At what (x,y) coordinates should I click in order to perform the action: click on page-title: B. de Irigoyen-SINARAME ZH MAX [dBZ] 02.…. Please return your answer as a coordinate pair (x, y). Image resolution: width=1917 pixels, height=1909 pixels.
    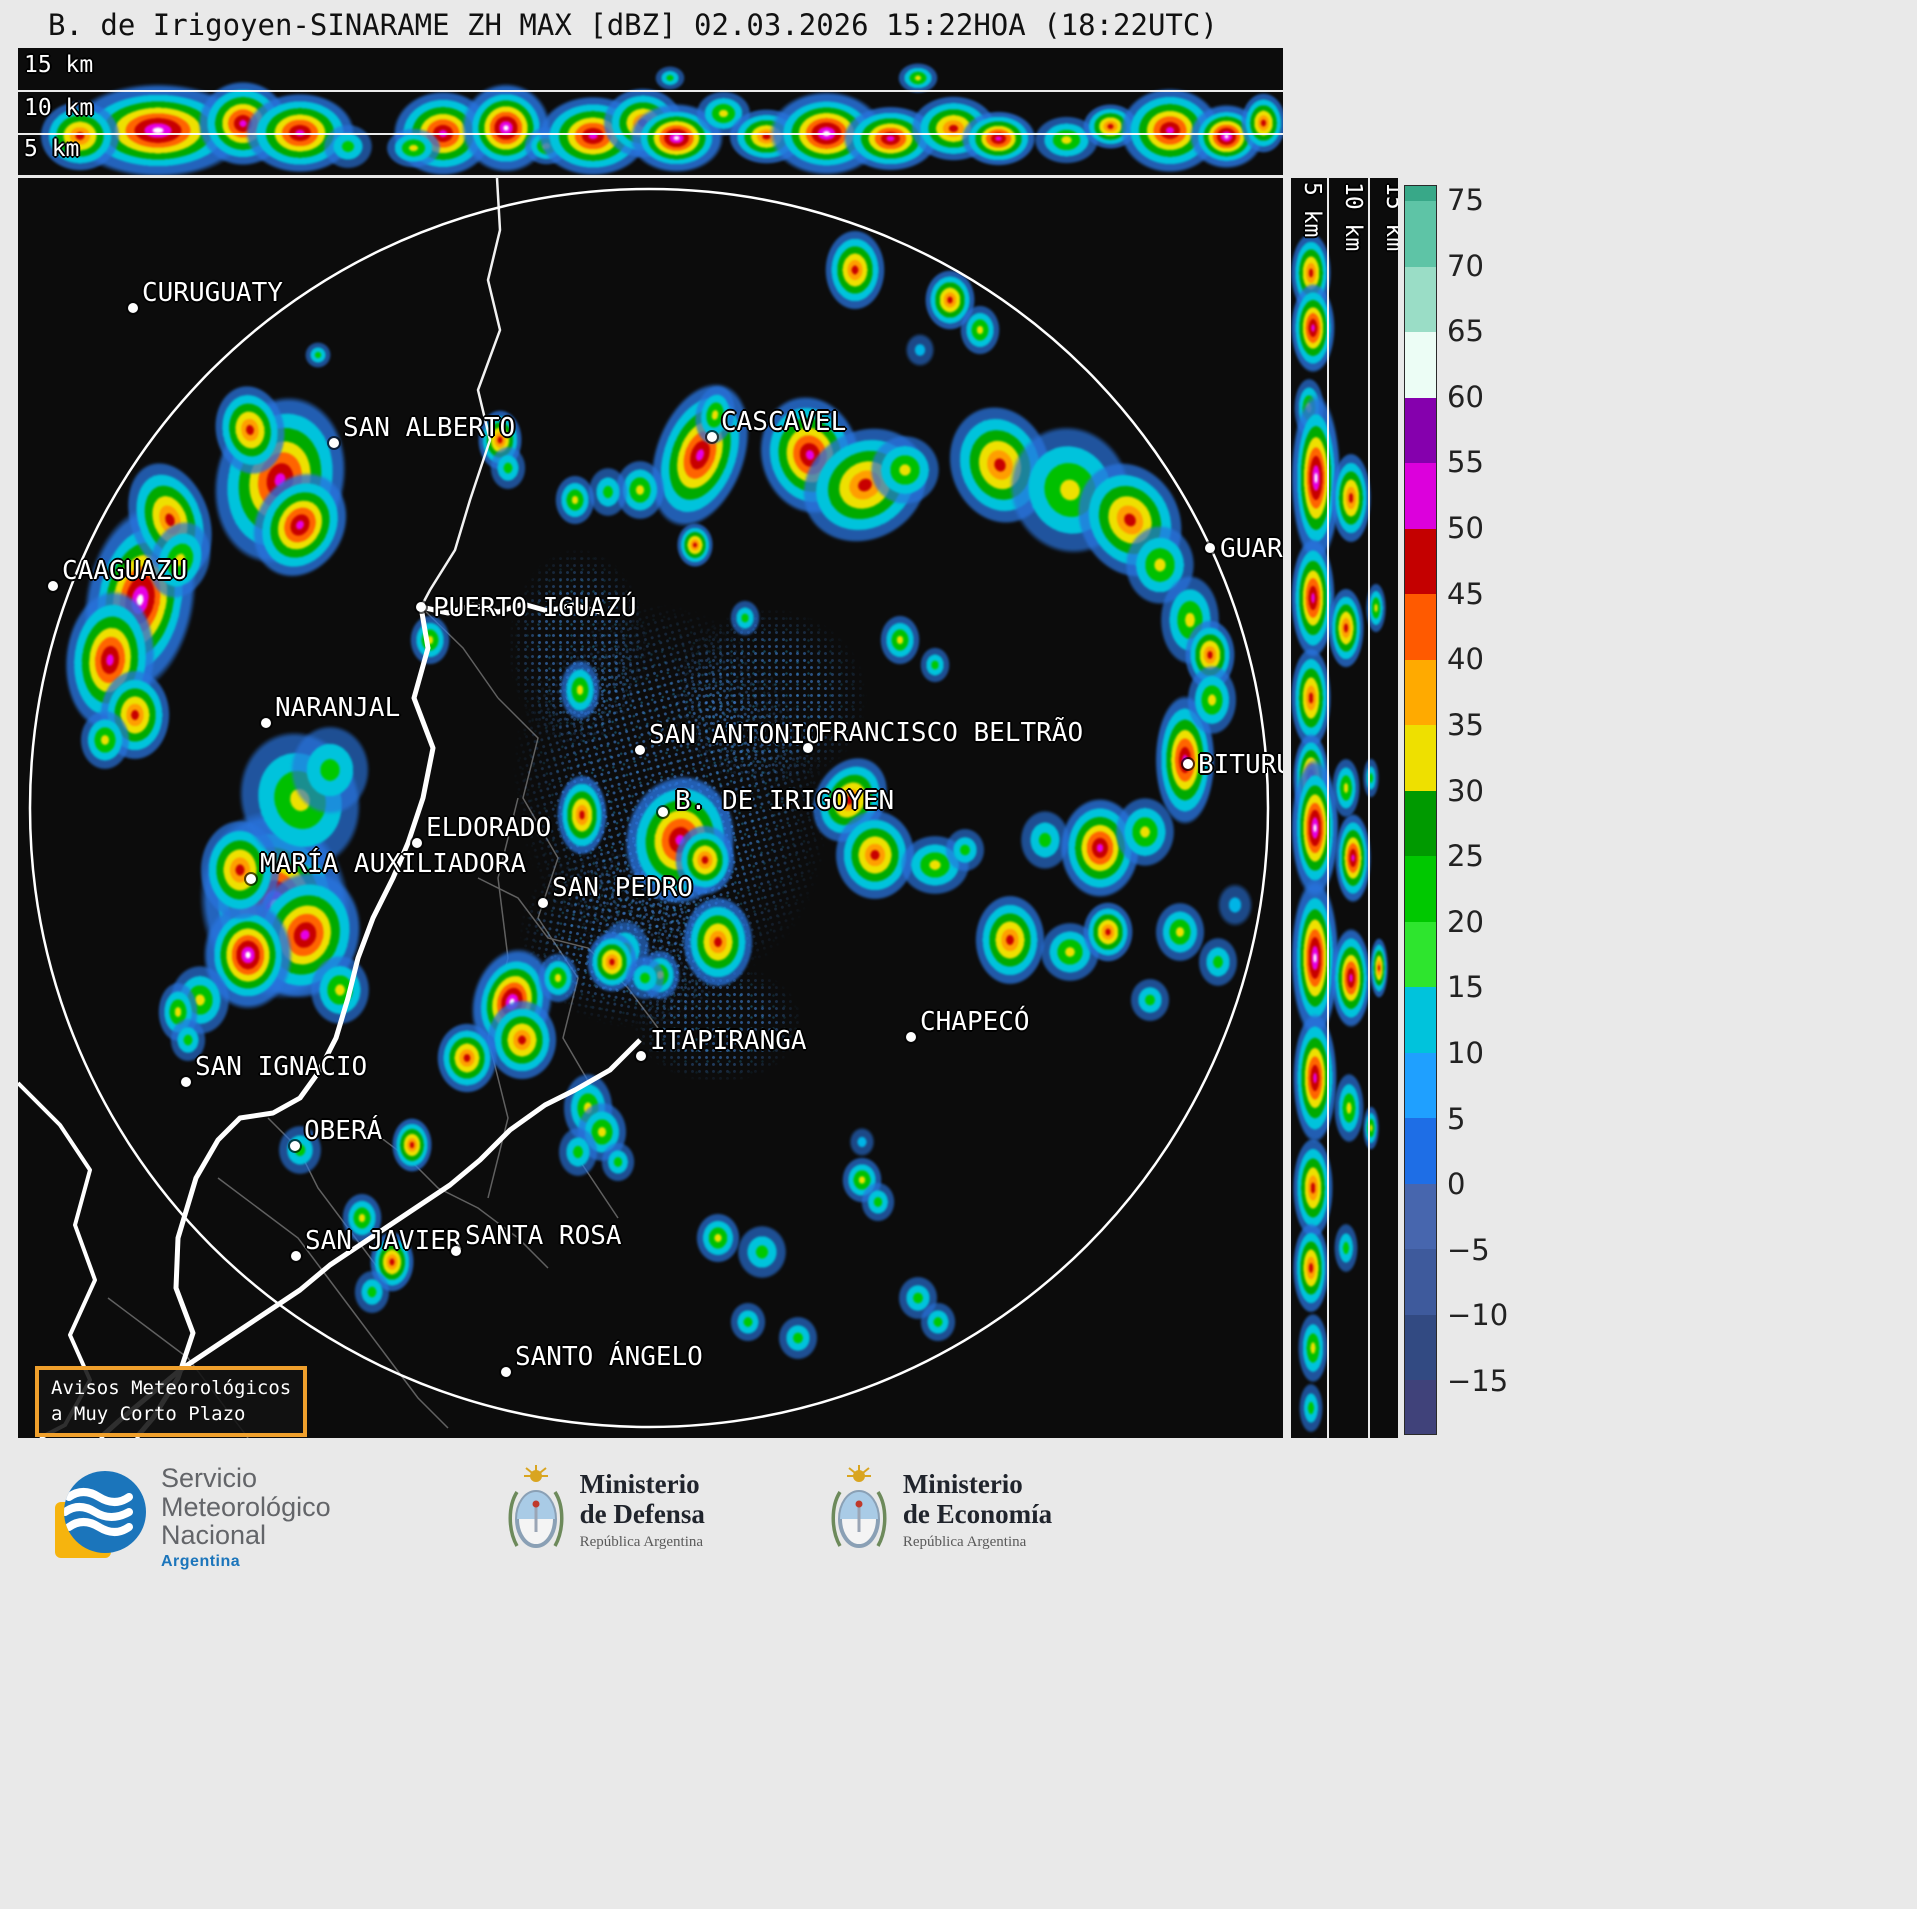
    Looking at the image, I should click on (633, 25).